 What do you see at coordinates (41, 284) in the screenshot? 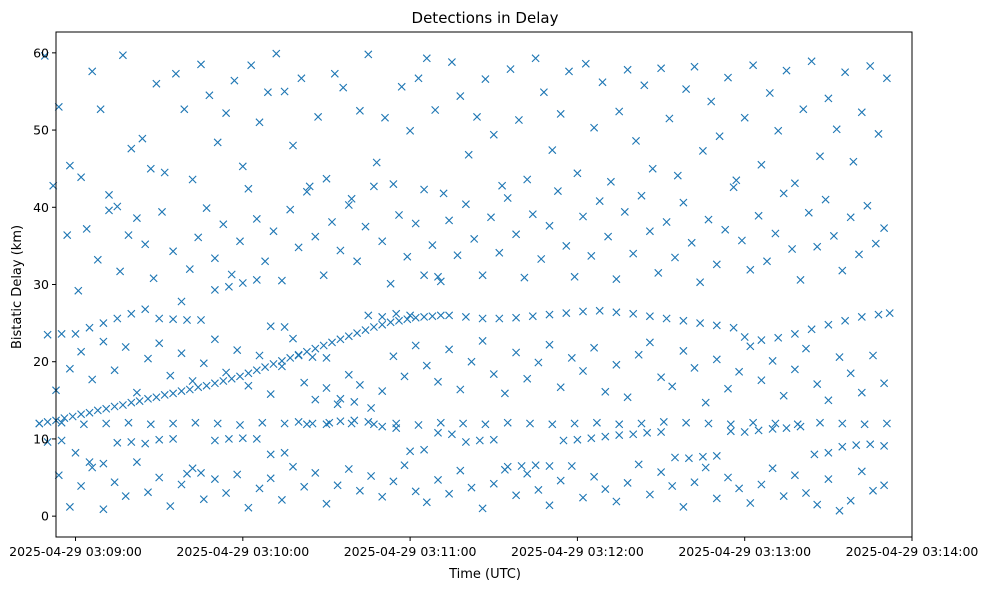
I see `y-tick-label-3: 30` at bounding box center [41, 284].